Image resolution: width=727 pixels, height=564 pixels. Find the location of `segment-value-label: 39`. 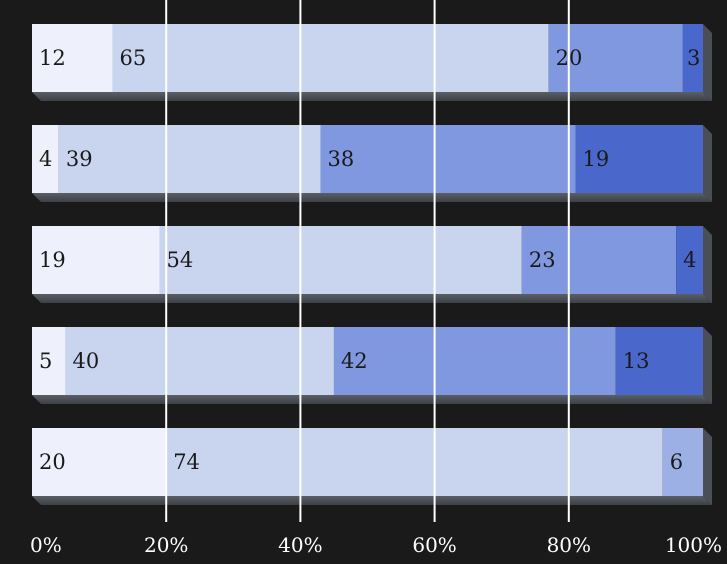

segment-value-label: 39 is located at coordinates (79, 159).